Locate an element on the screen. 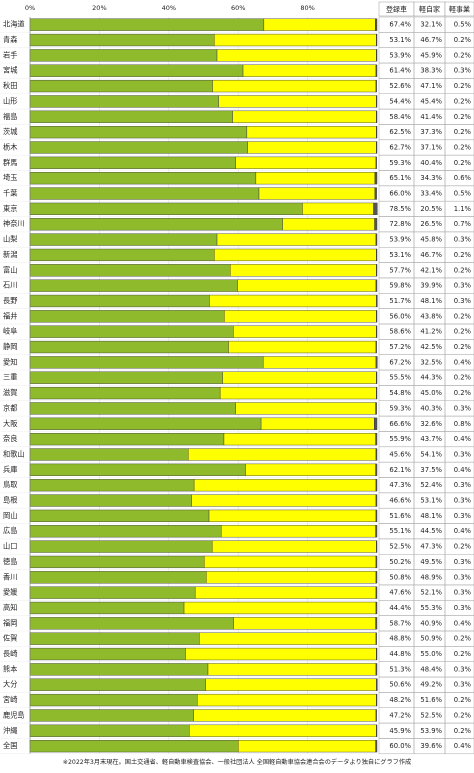  table-value: 44.3% is located at coordinates (431, 378).